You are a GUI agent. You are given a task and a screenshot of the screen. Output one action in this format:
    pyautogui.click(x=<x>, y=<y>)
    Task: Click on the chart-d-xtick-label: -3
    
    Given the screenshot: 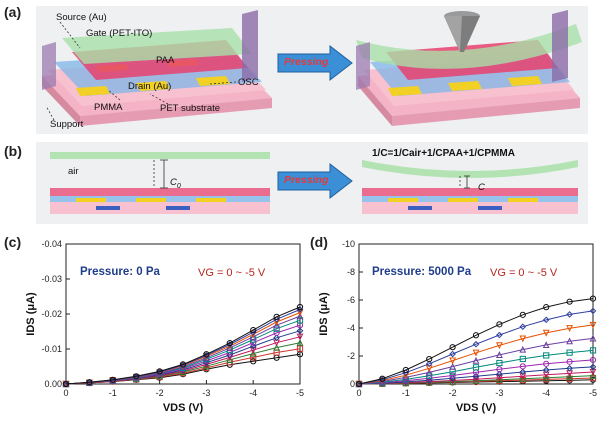 What is the action you would take?
    pyautogui.click(x=499, y=393)
    